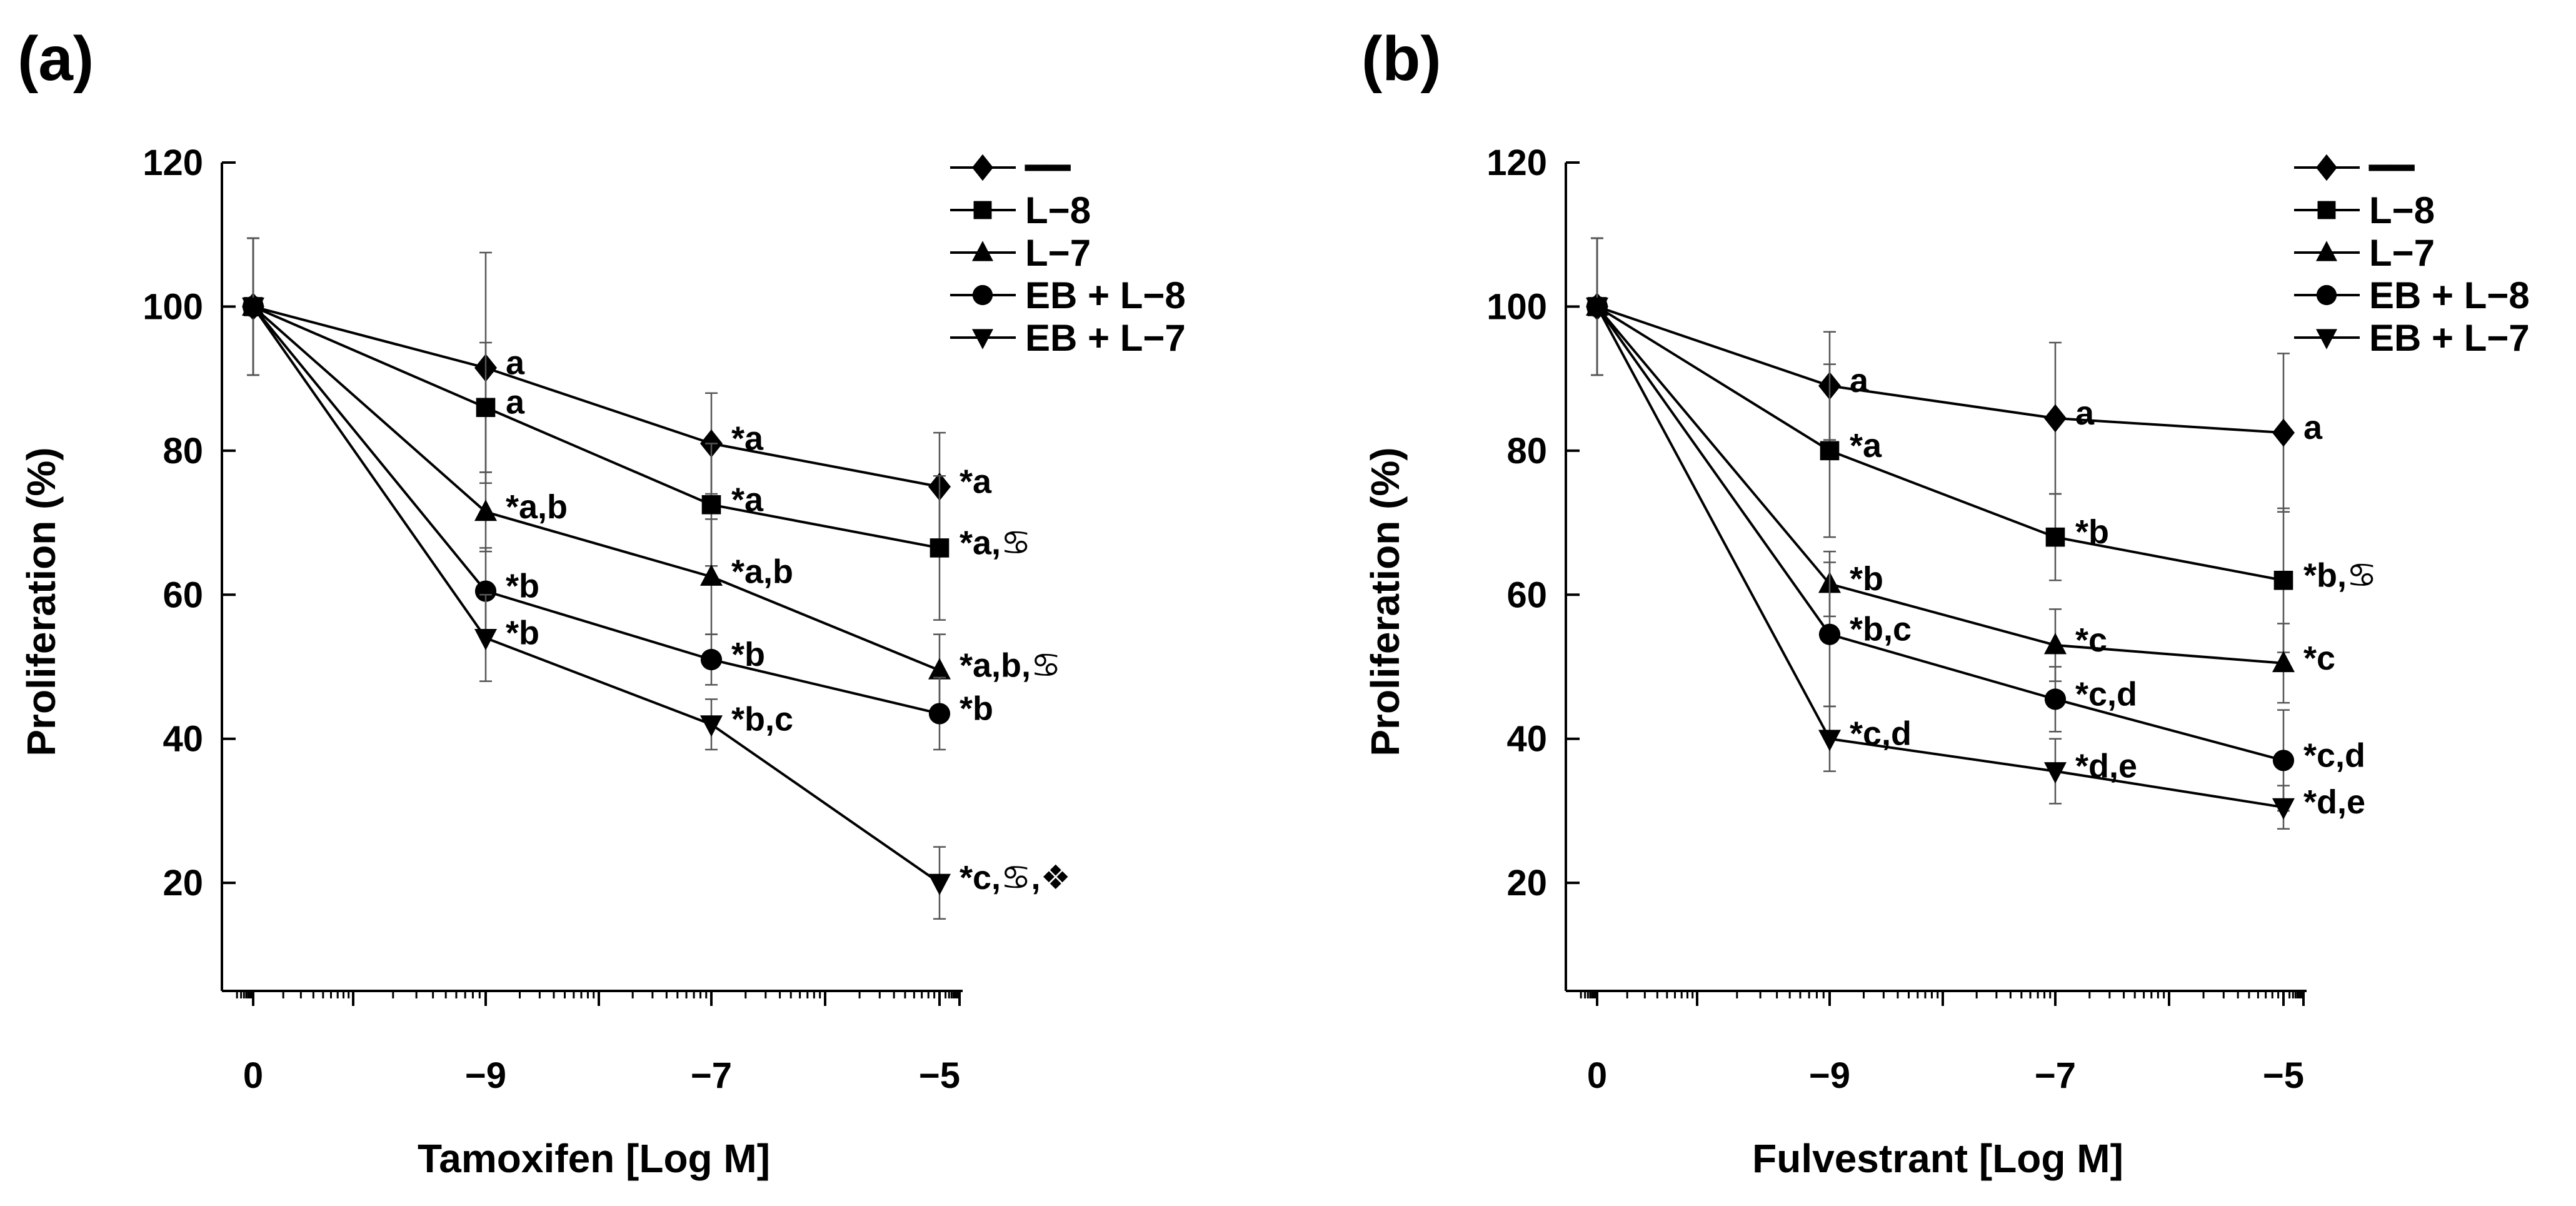 The width and height of the screenshot is (2576, 1206). What do you see at coordinates (2283, 1075) in the screenshot?
I see `chart-b-x-tick-label: −5` at bounding box center [2283, 1075].